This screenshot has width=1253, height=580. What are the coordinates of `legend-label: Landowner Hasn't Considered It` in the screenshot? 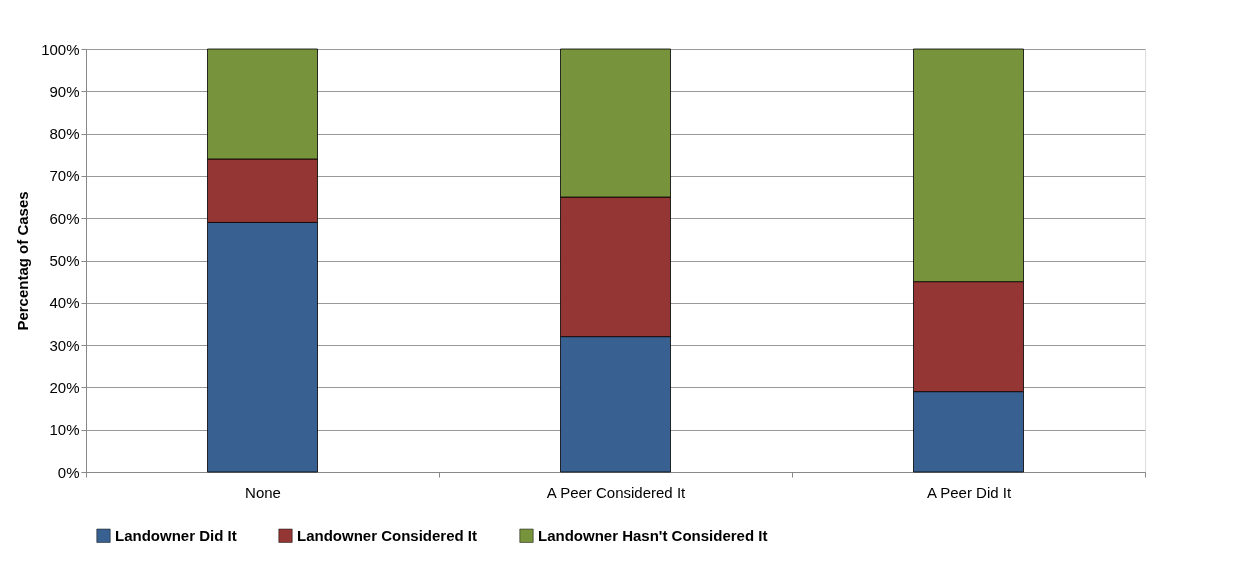 It's located at (653, 535).